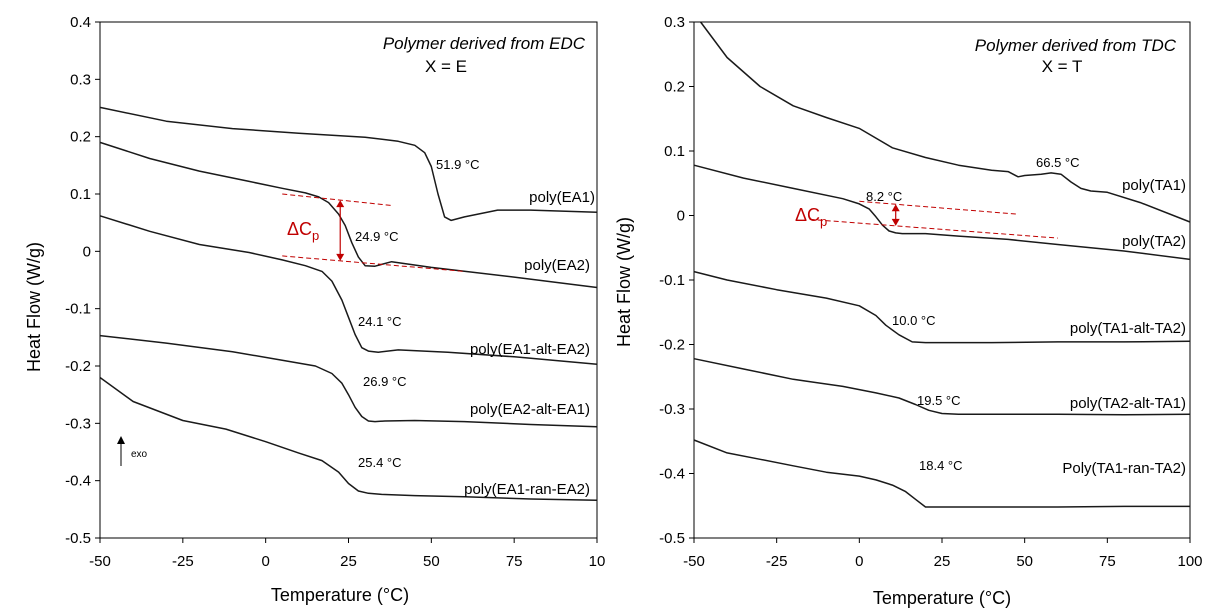 The image size is (1208, 608). I want to click on exo-arrowhead-icon, so click(121, 440).